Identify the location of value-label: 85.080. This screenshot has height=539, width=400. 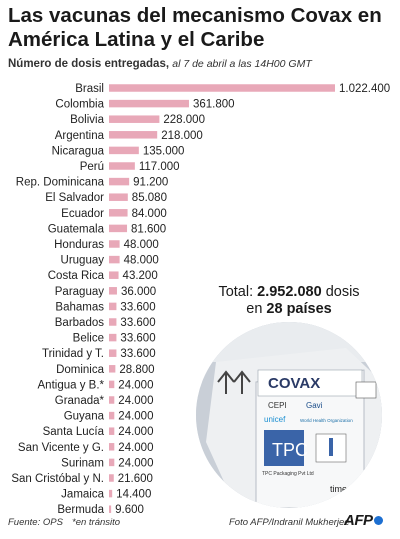
(149, 198).